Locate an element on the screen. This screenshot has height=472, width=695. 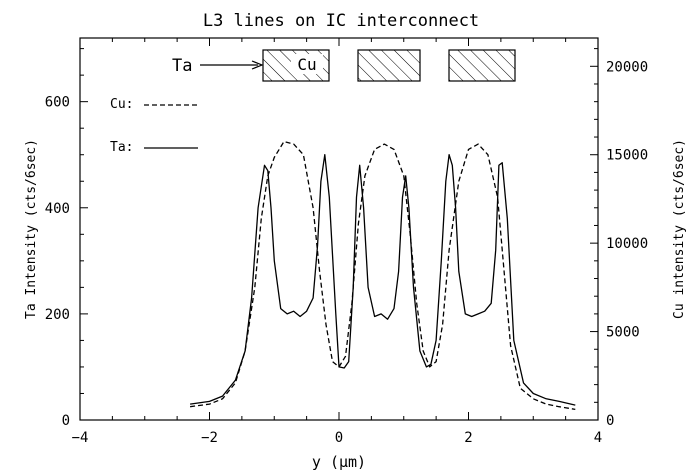
x-axis-label: y (μm) is located at coordinates (339, 462).